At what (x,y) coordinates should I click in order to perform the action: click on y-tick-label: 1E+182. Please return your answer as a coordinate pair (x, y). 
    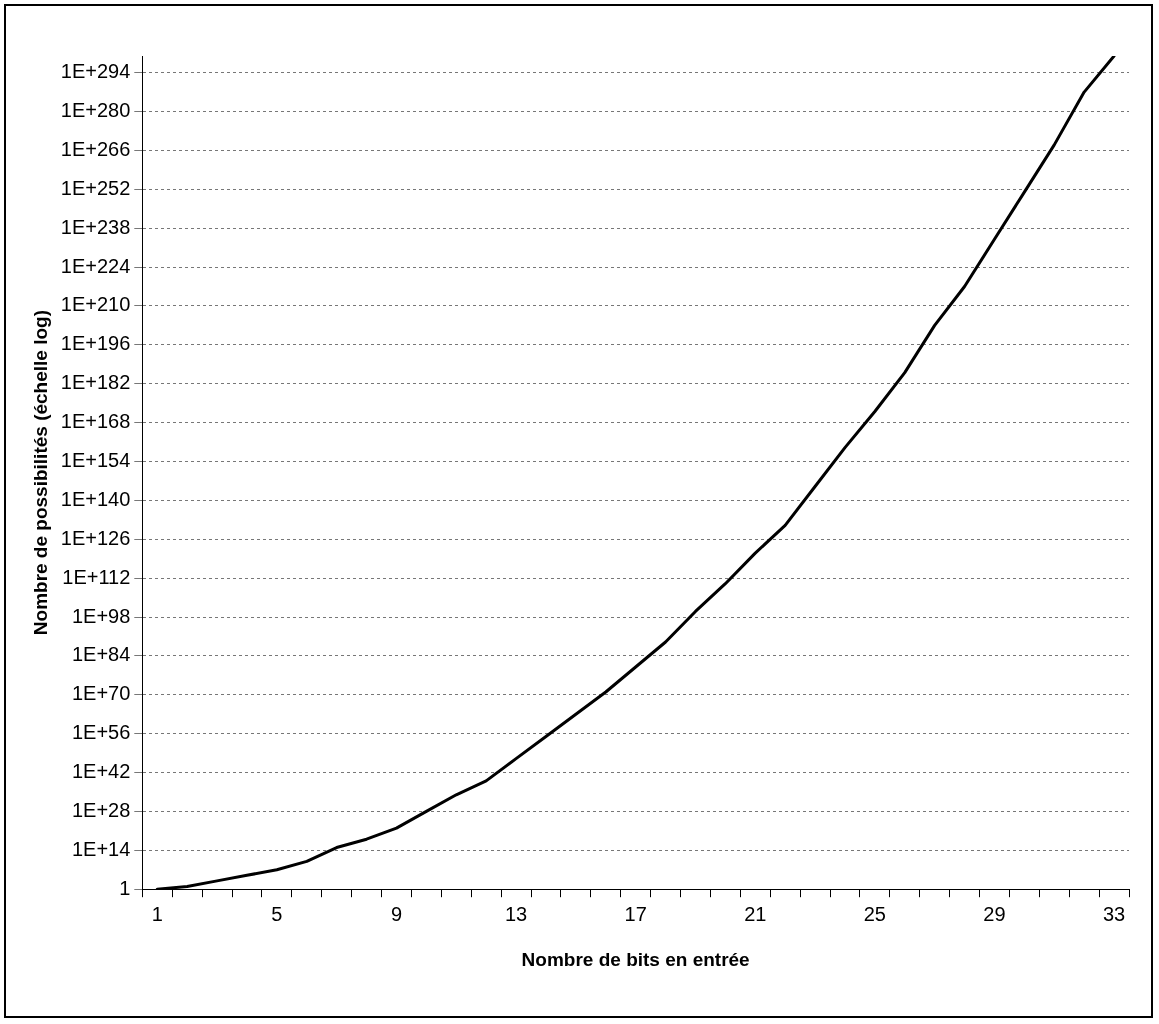
    Looking at the image, I should click on (95, 382).